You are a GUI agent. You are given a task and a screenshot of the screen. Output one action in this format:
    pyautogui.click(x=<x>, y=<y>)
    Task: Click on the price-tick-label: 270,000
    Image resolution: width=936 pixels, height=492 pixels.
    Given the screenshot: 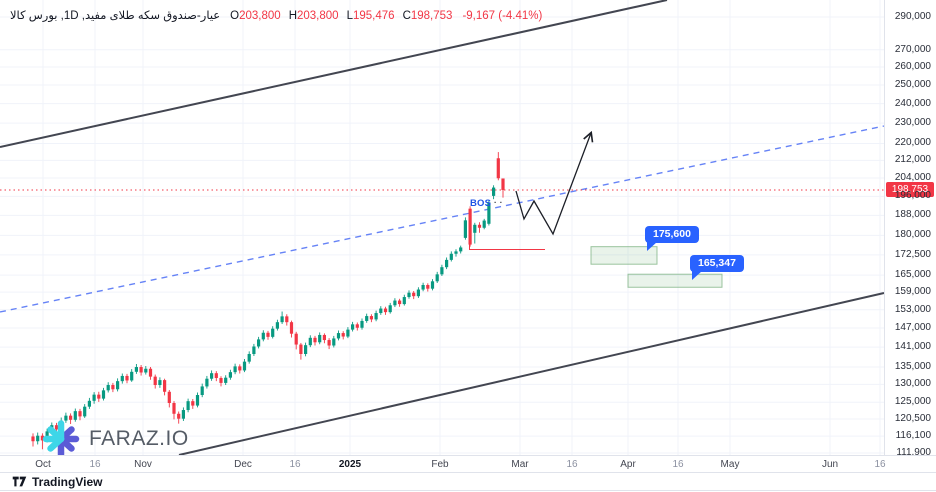 What is the action you would take?
    pyautogui.click(x=912, y=49)
    